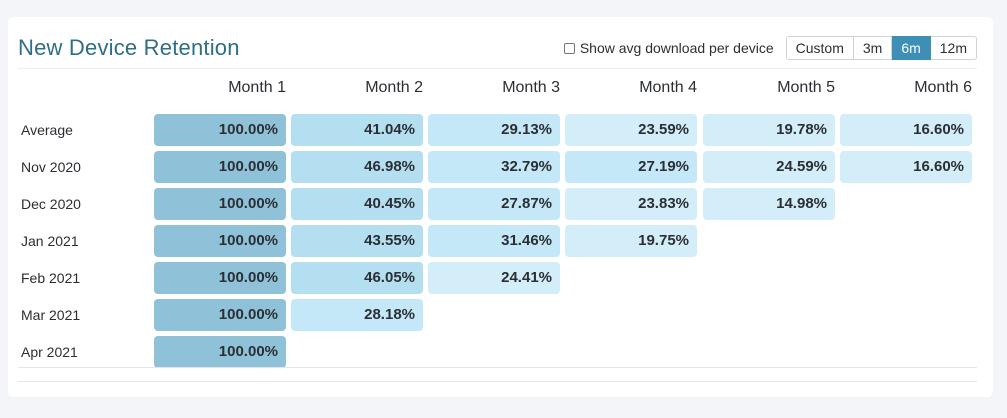 The width and height of the screenshot is (1007, 418). Describe the element at coordinates (357, 130) in the screenshot. I see `retention-cell: 41.04%` at that location.